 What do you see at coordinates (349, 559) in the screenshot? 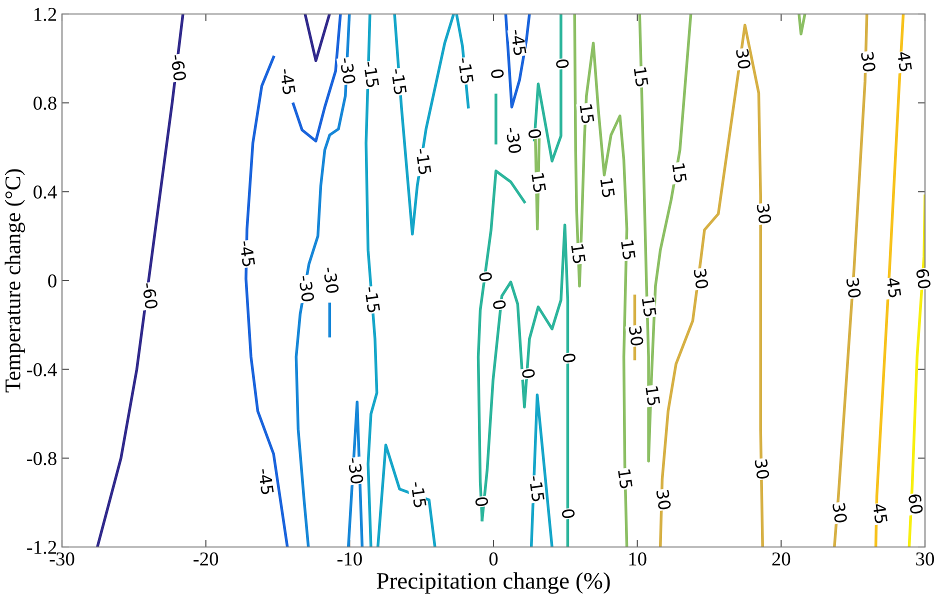
I see `x-tick-label: -10` at bounding box center [349, 559].